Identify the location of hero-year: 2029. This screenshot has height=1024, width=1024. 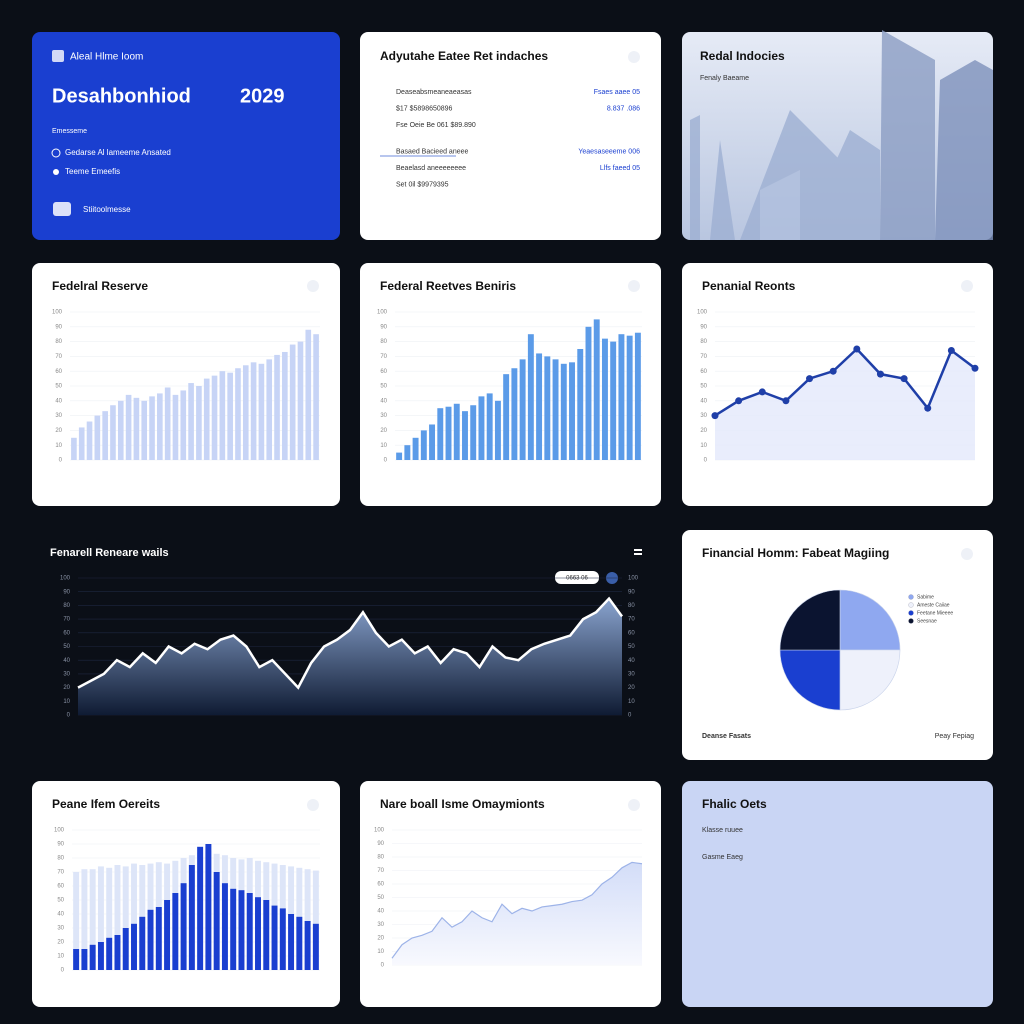
(262, 96).